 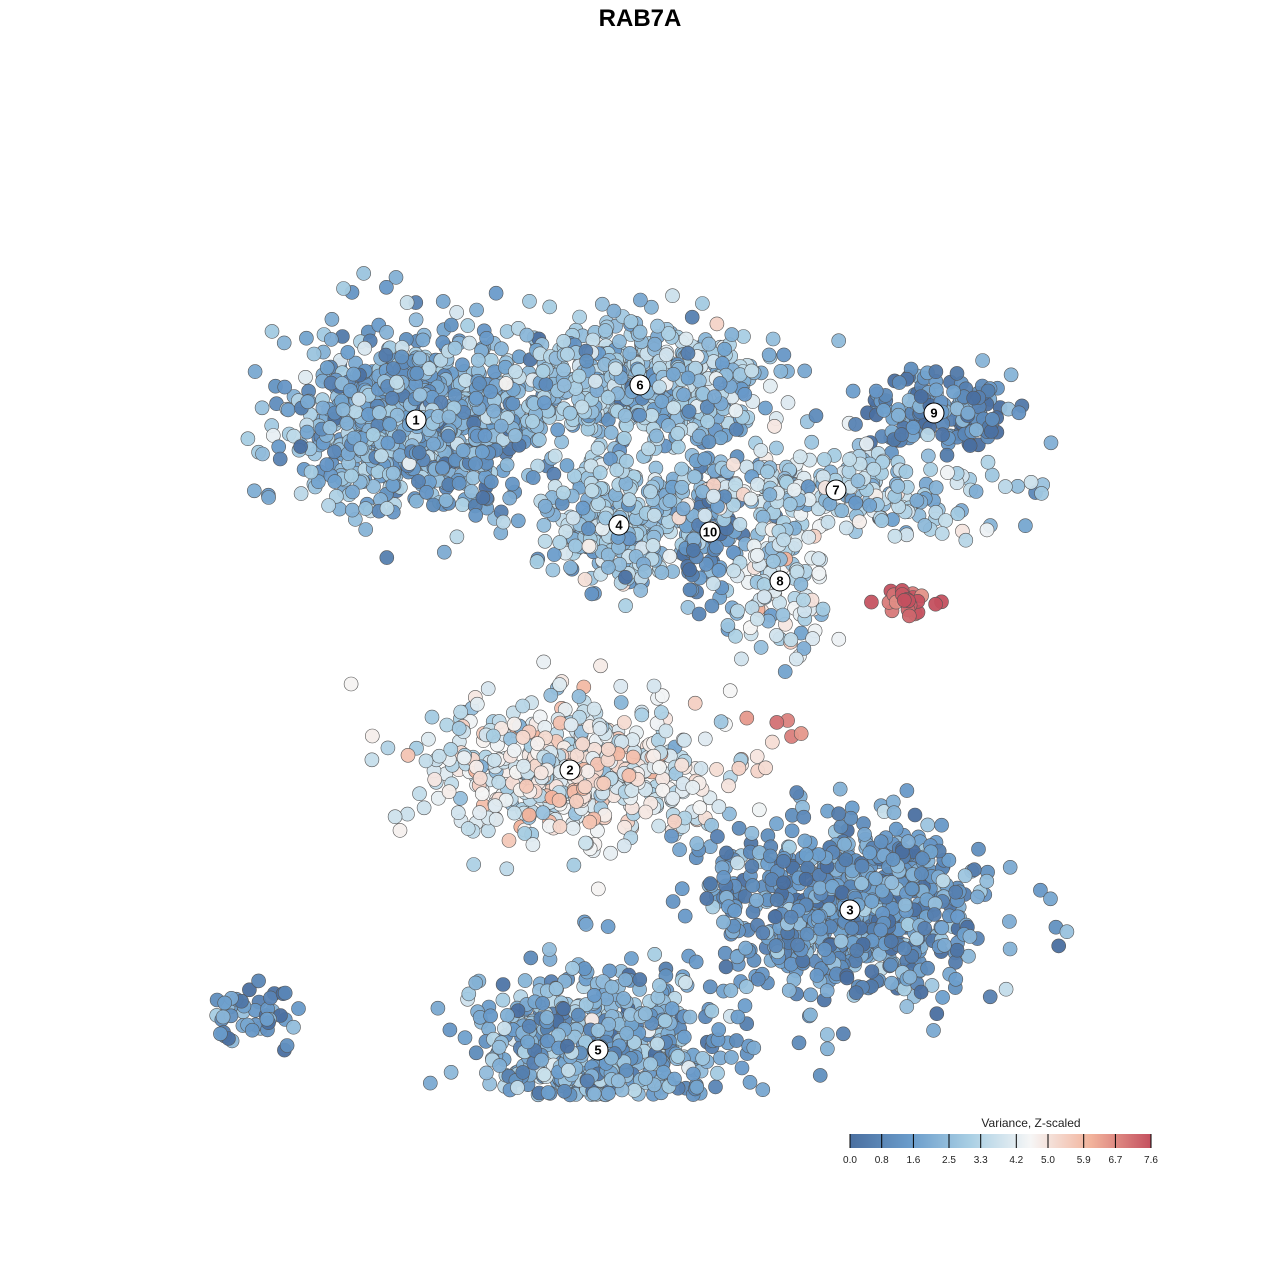 What do you see at coordinates (836, 490) in the screenshot?
I see `cluster-label-7: 7` at bounding box center [836, 490].